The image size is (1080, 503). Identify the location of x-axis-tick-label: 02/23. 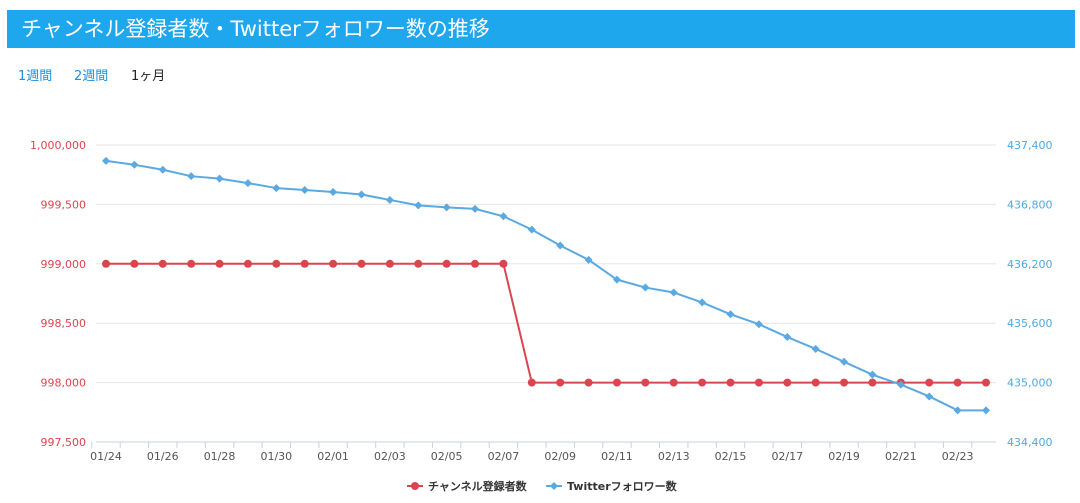
(958, 456).